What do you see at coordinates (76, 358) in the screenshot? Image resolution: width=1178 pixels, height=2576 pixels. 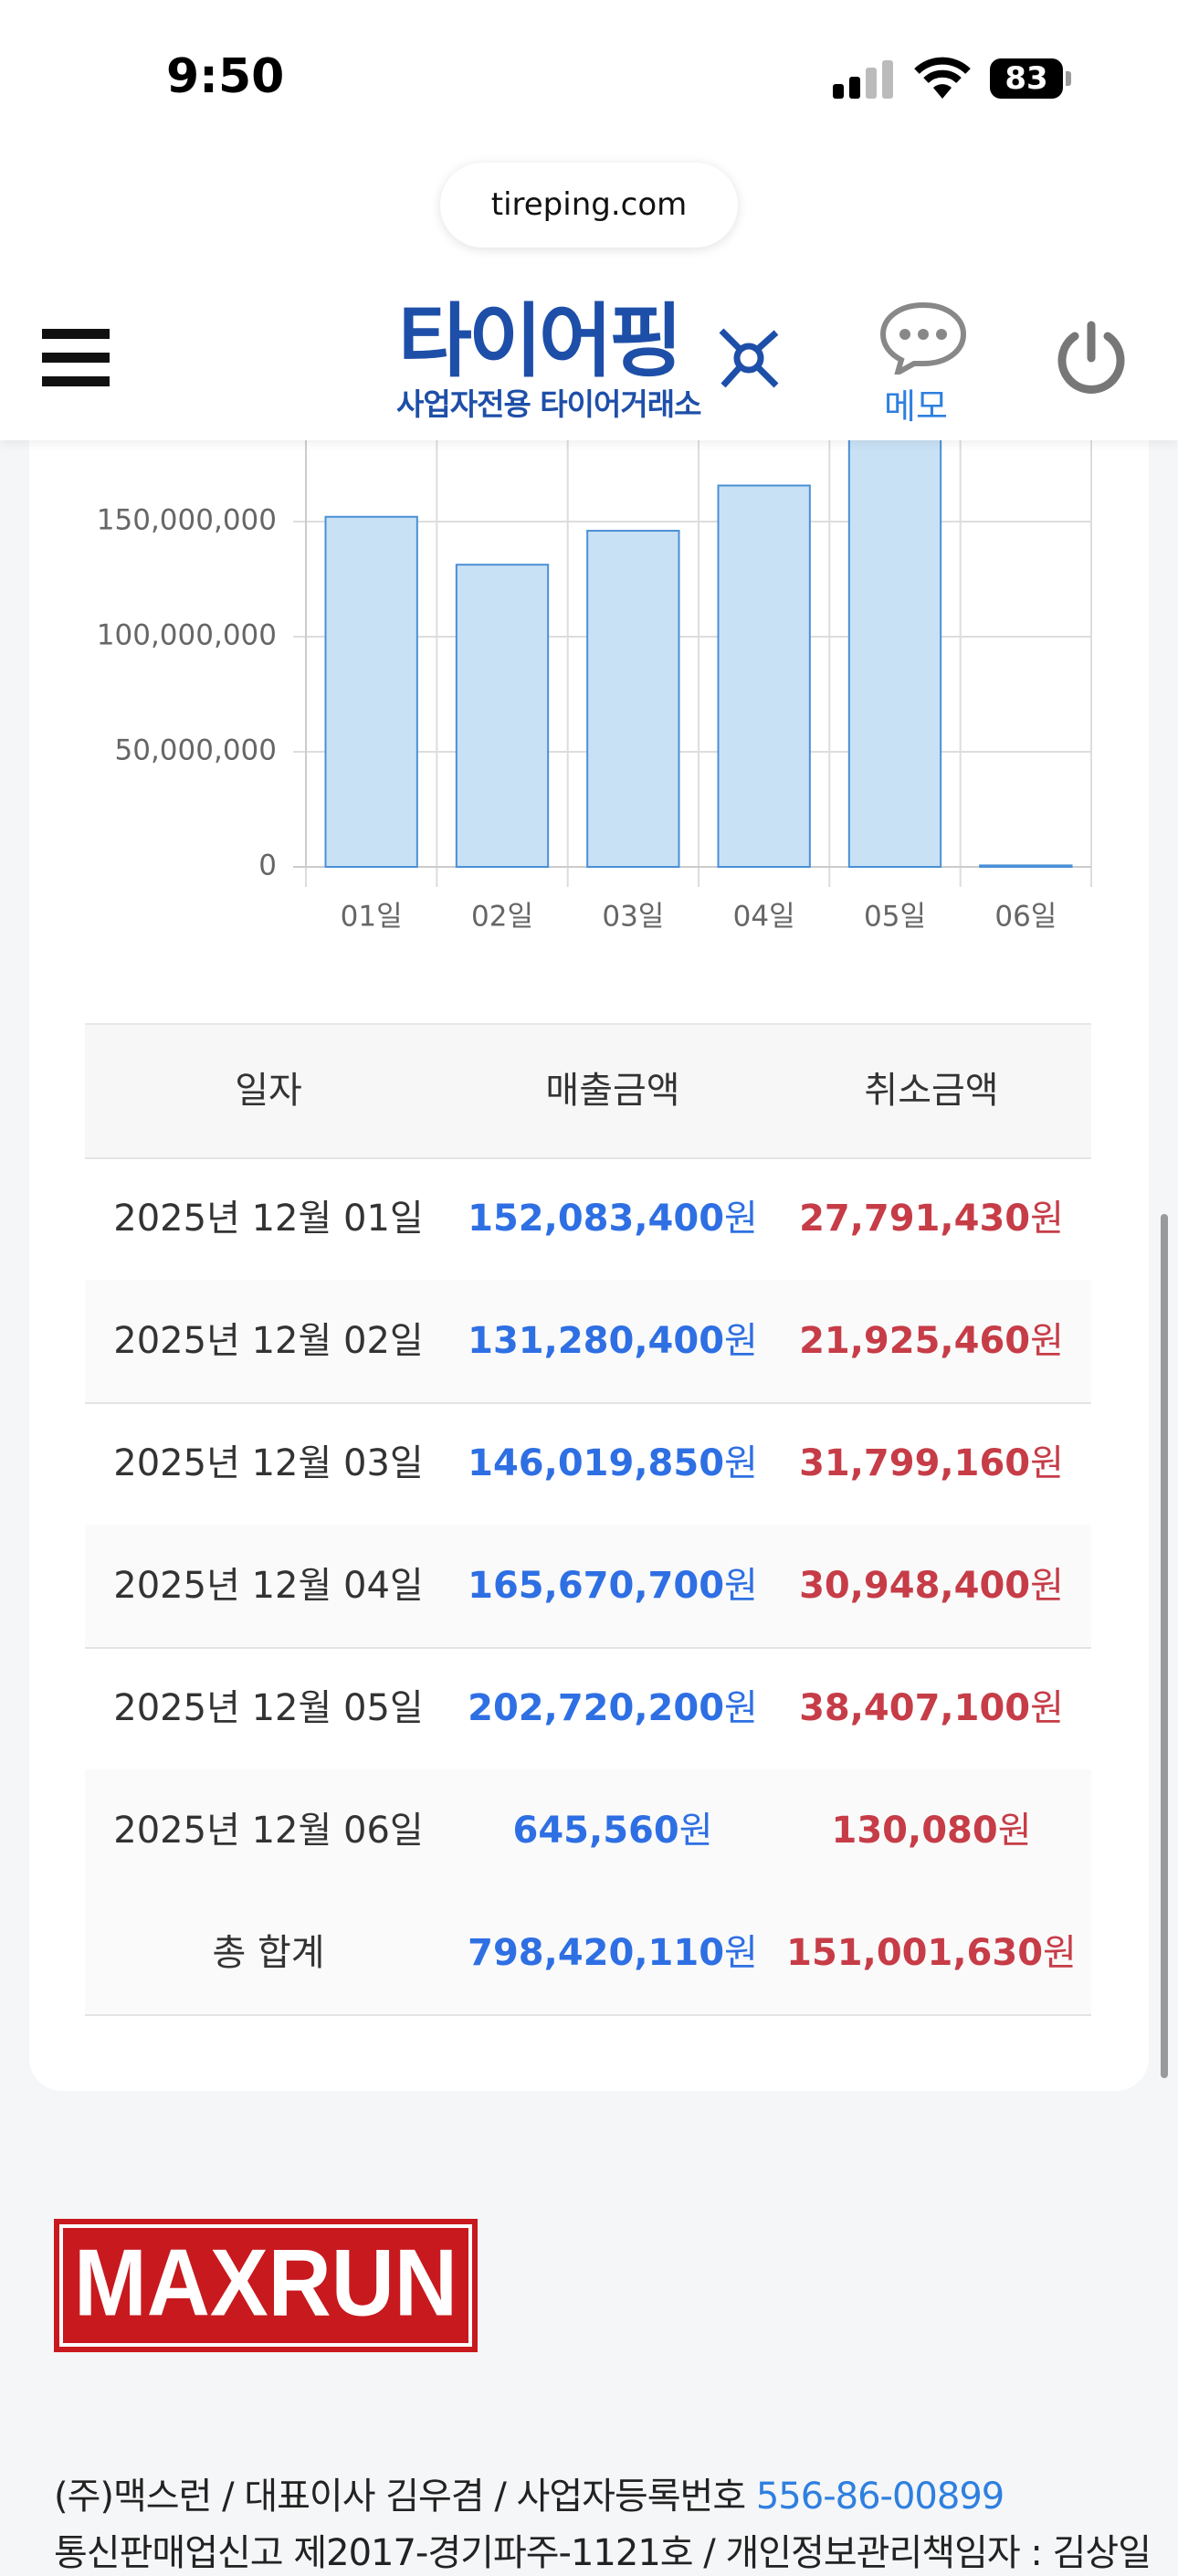 I see `menu-button` at bounding box center [76, 358].